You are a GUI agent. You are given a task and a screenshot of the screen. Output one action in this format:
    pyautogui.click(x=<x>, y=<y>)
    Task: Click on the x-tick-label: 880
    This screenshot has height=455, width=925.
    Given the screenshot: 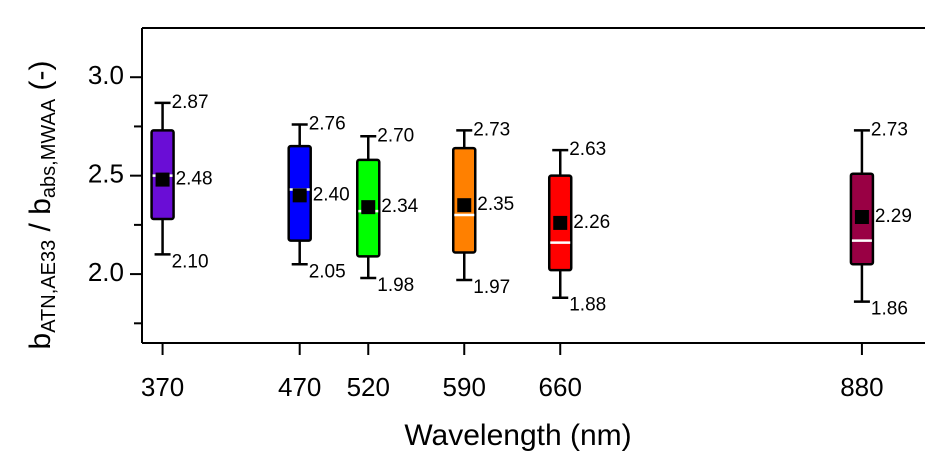 What is the action you would take?
    pyautogui.click(x=861, y=387)
    